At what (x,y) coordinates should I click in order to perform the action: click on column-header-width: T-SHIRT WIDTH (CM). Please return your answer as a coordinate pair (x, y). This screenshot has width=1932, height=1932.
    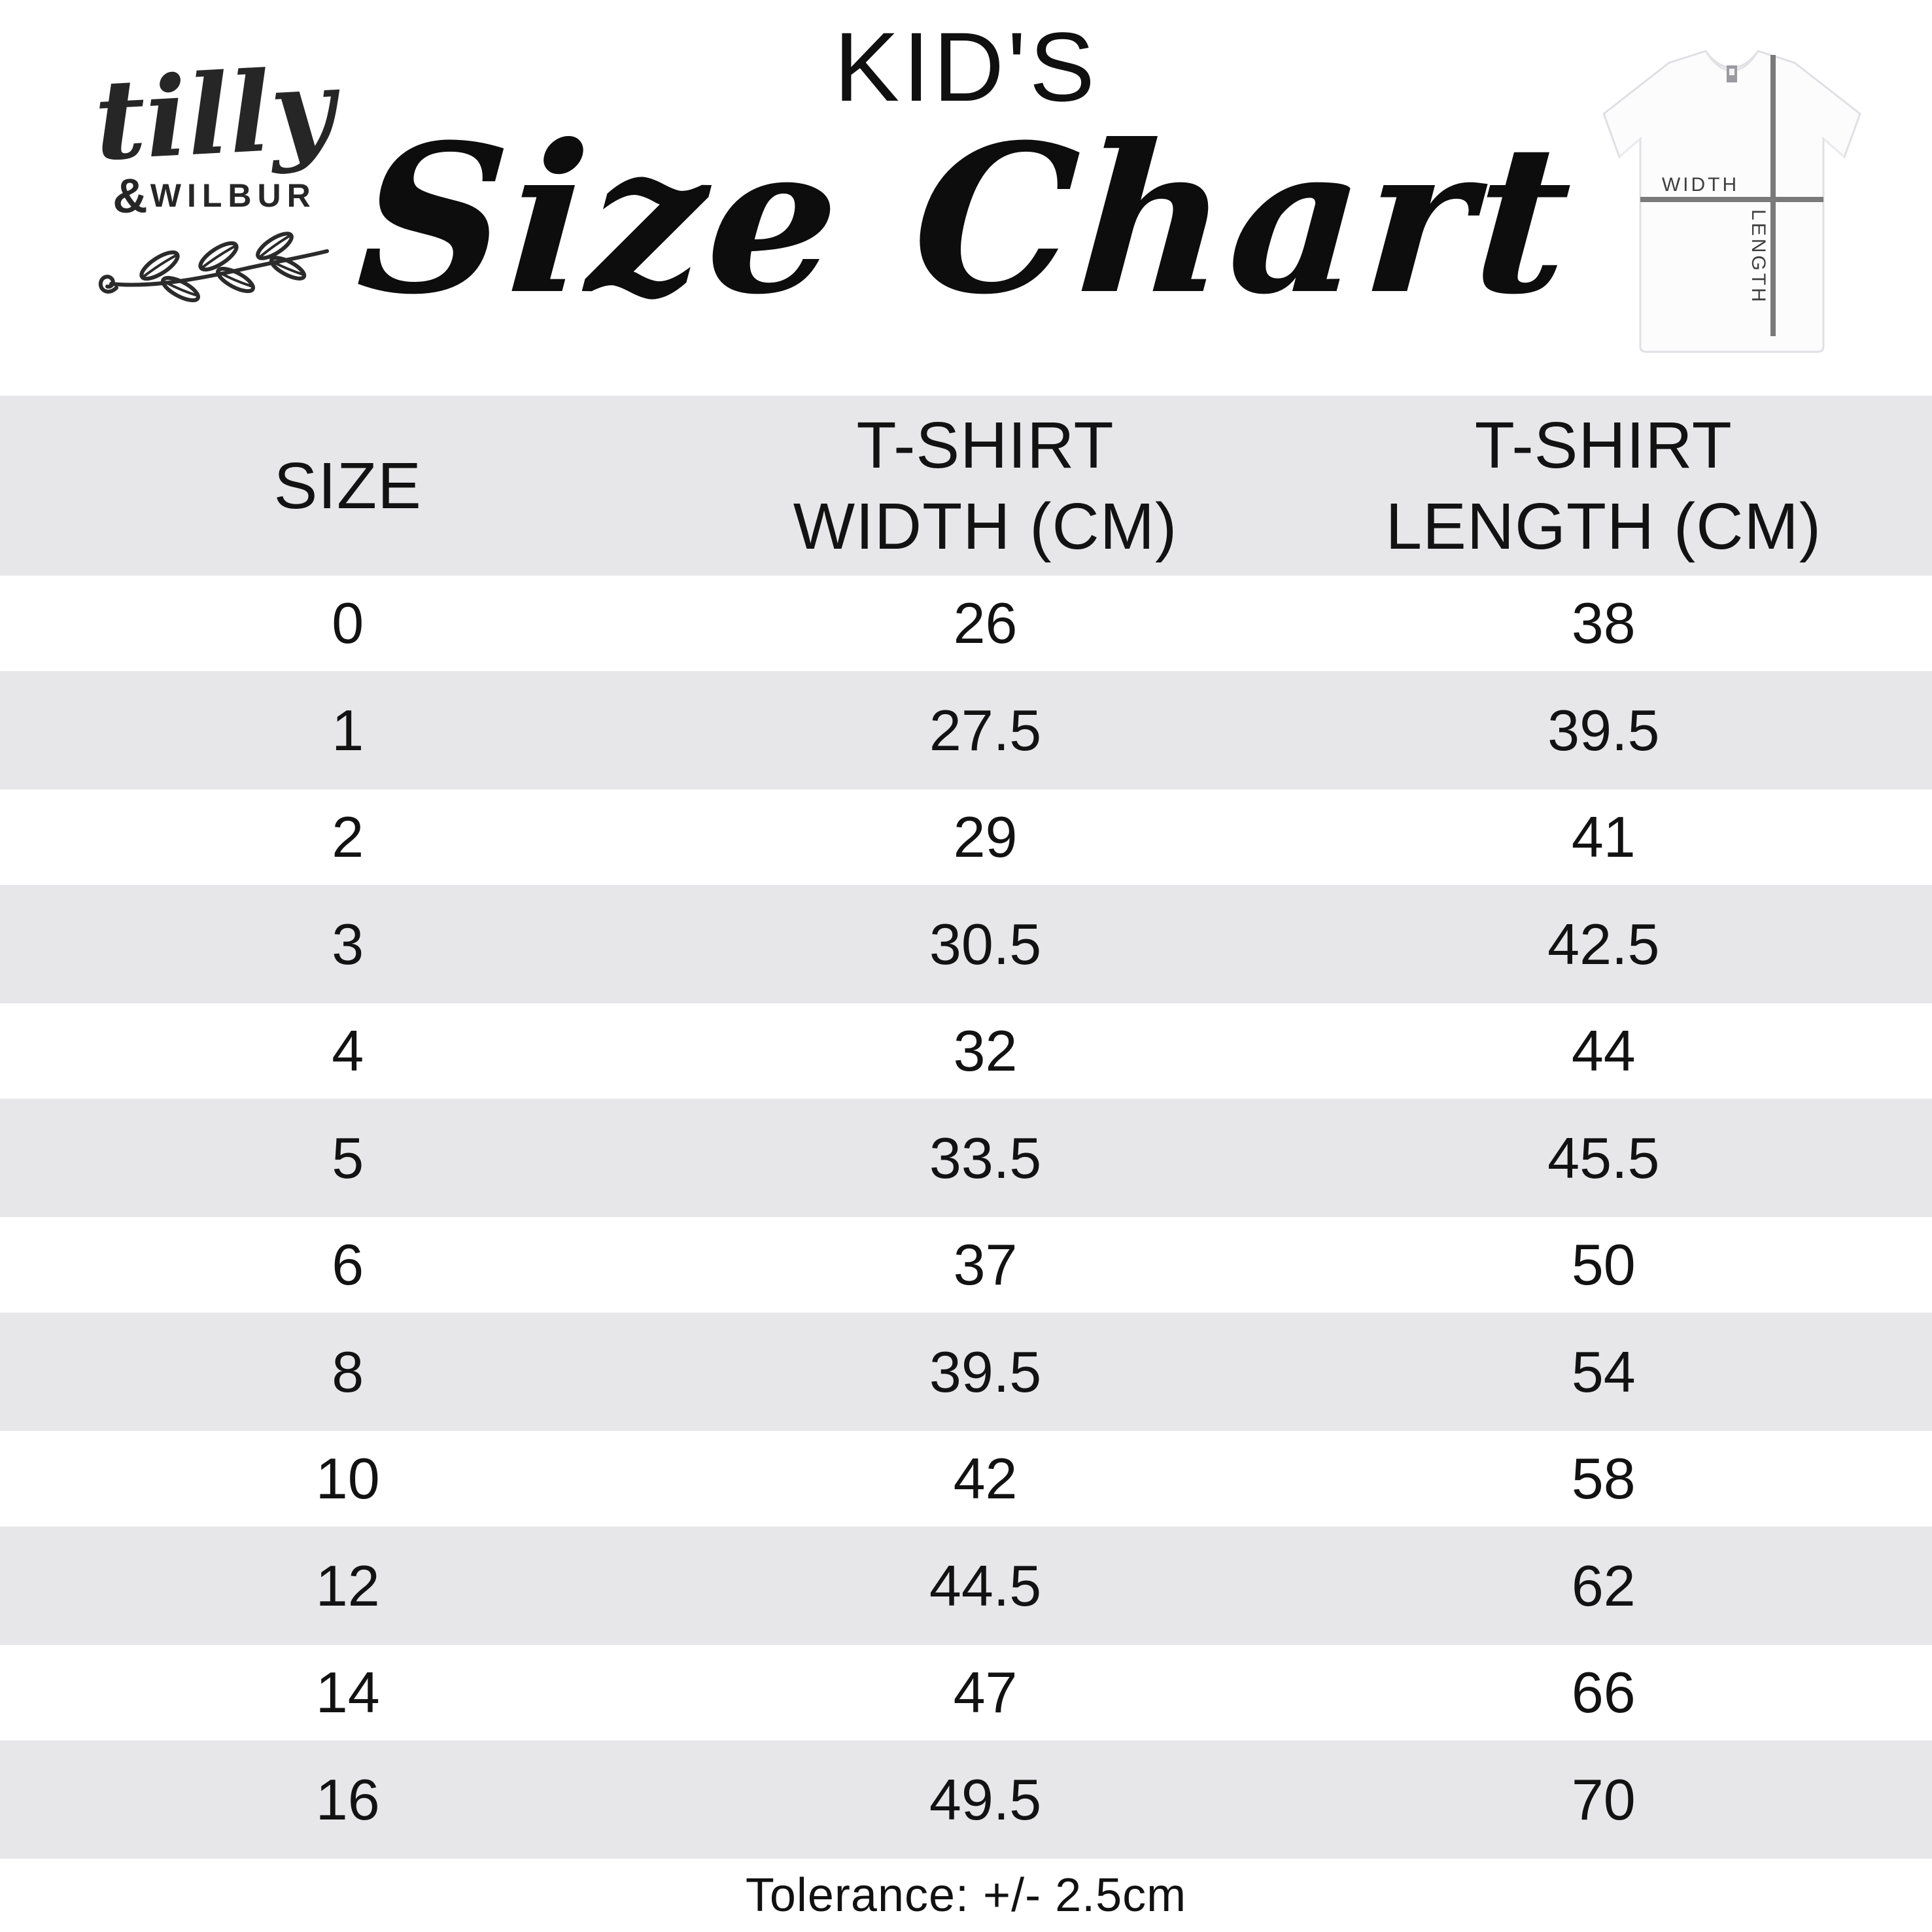
    Looking at the image, I should click on (985, 485).